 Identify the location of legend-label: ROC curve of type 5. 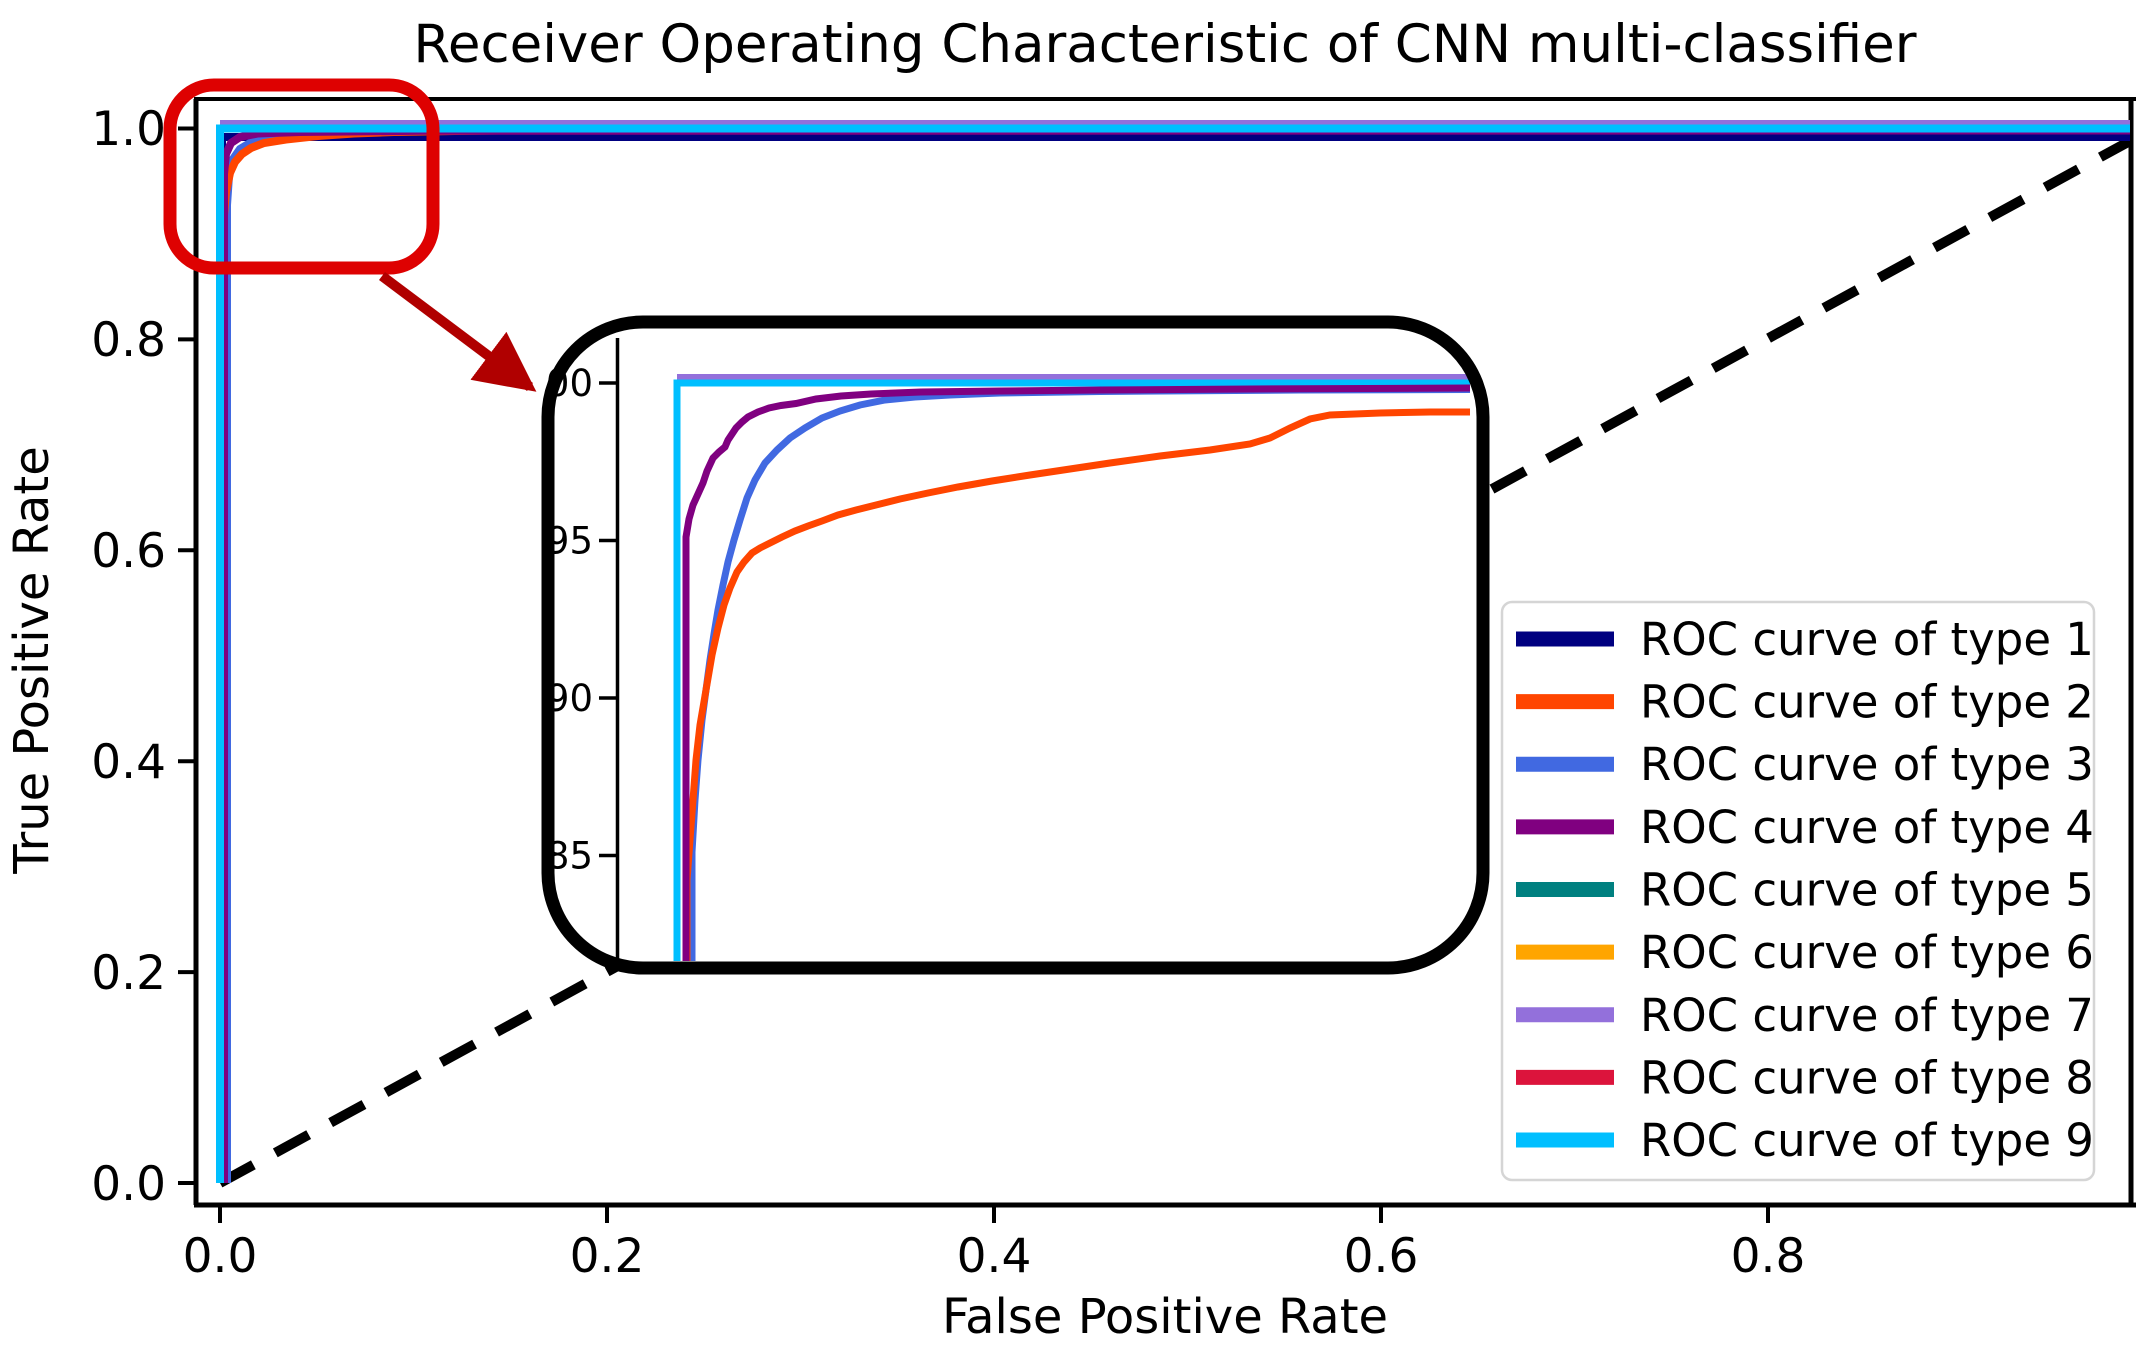
(1867, 890).